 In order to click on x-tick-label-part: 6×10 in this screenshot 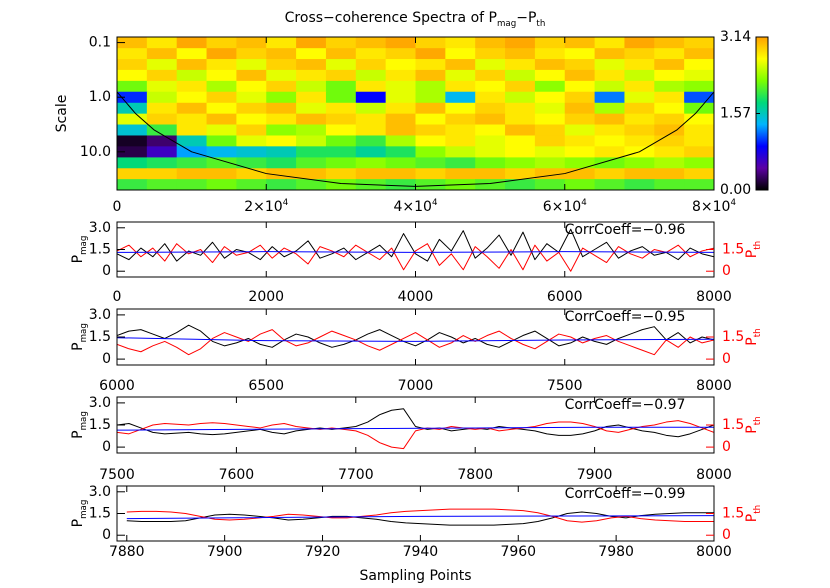, I will do `click(562, 207)`.